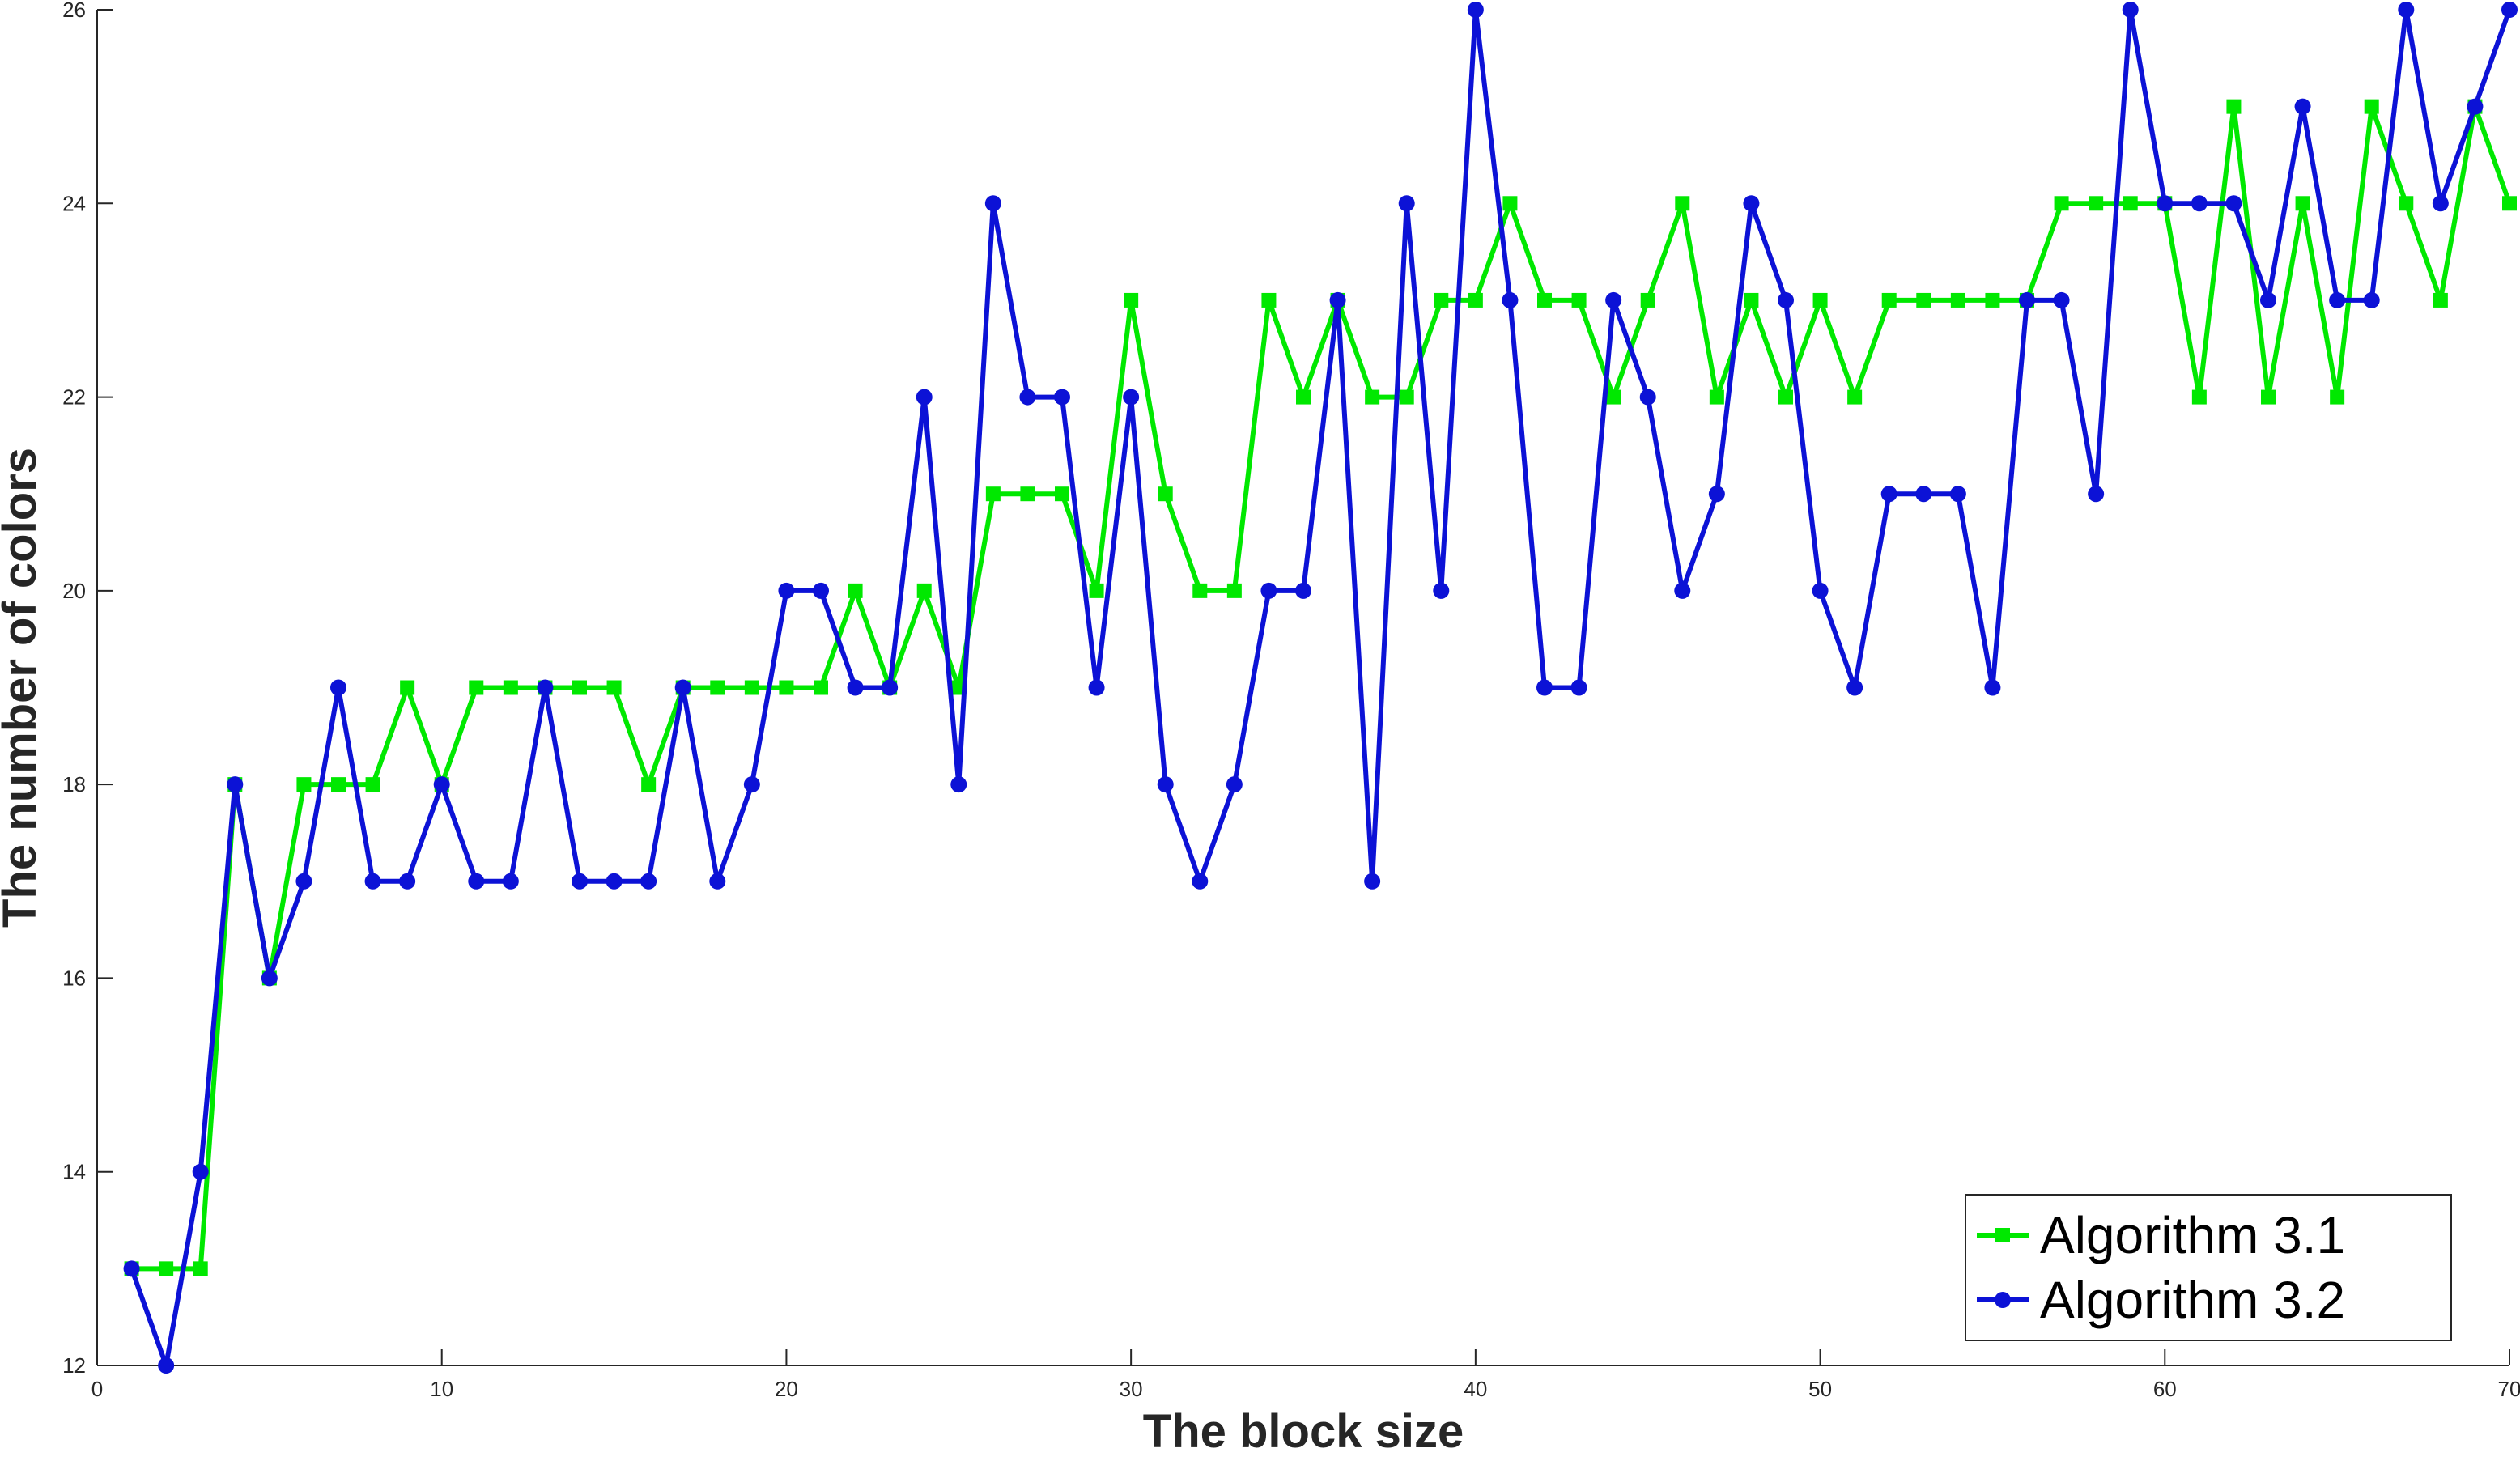 The width and height of the screenshot is (2520, 1461). What do you see at coordinates (97, 1389) in the screenshot?
I see `x-tick-label: 0` at bounding box center [97, 1389].